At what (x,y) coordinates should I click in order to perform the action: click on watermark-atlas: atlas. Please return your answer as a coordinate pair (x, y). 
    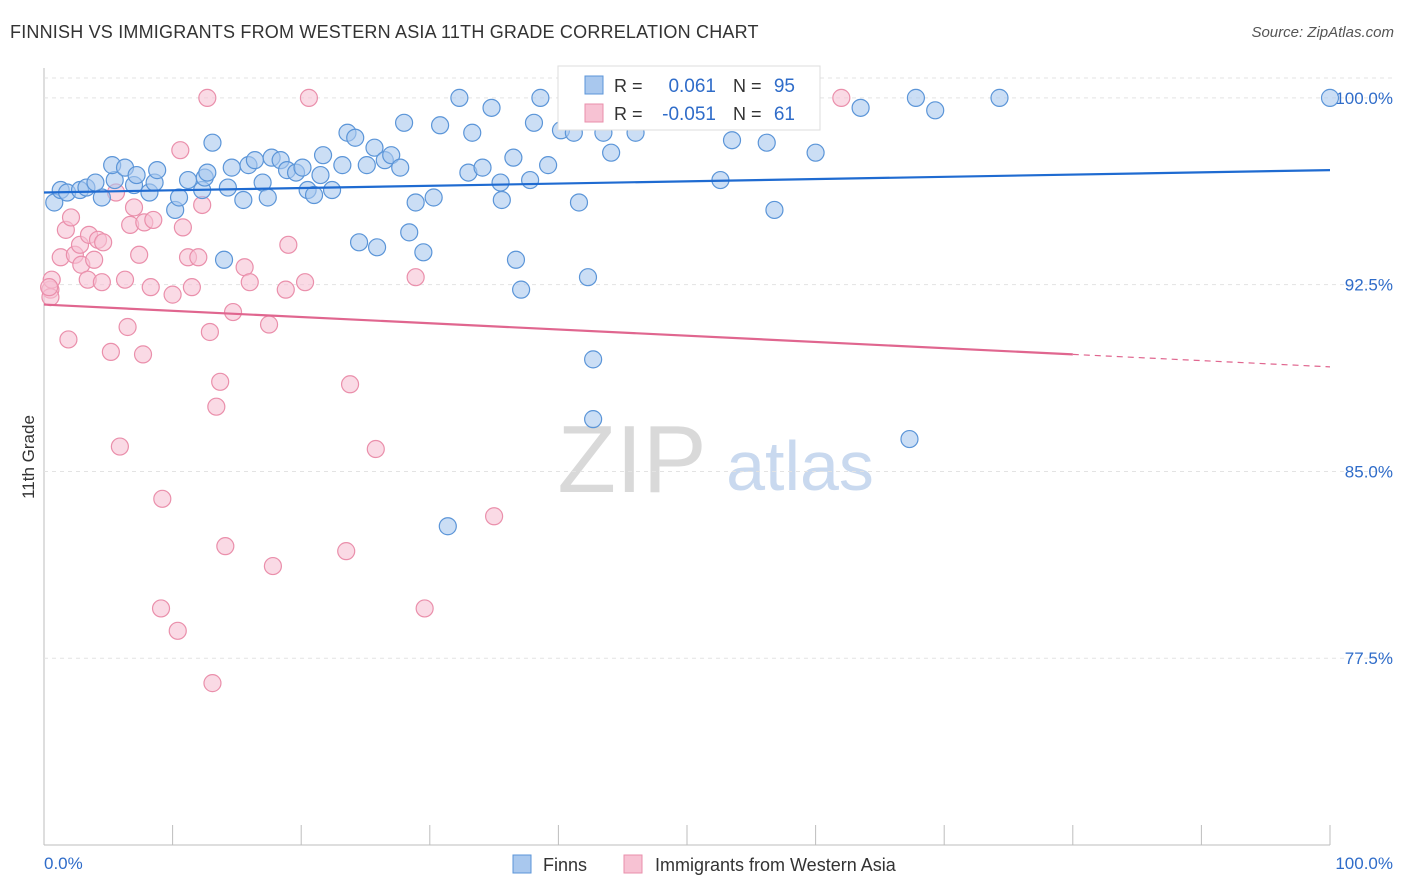
    Looking at the image, I should click on (800, 466).